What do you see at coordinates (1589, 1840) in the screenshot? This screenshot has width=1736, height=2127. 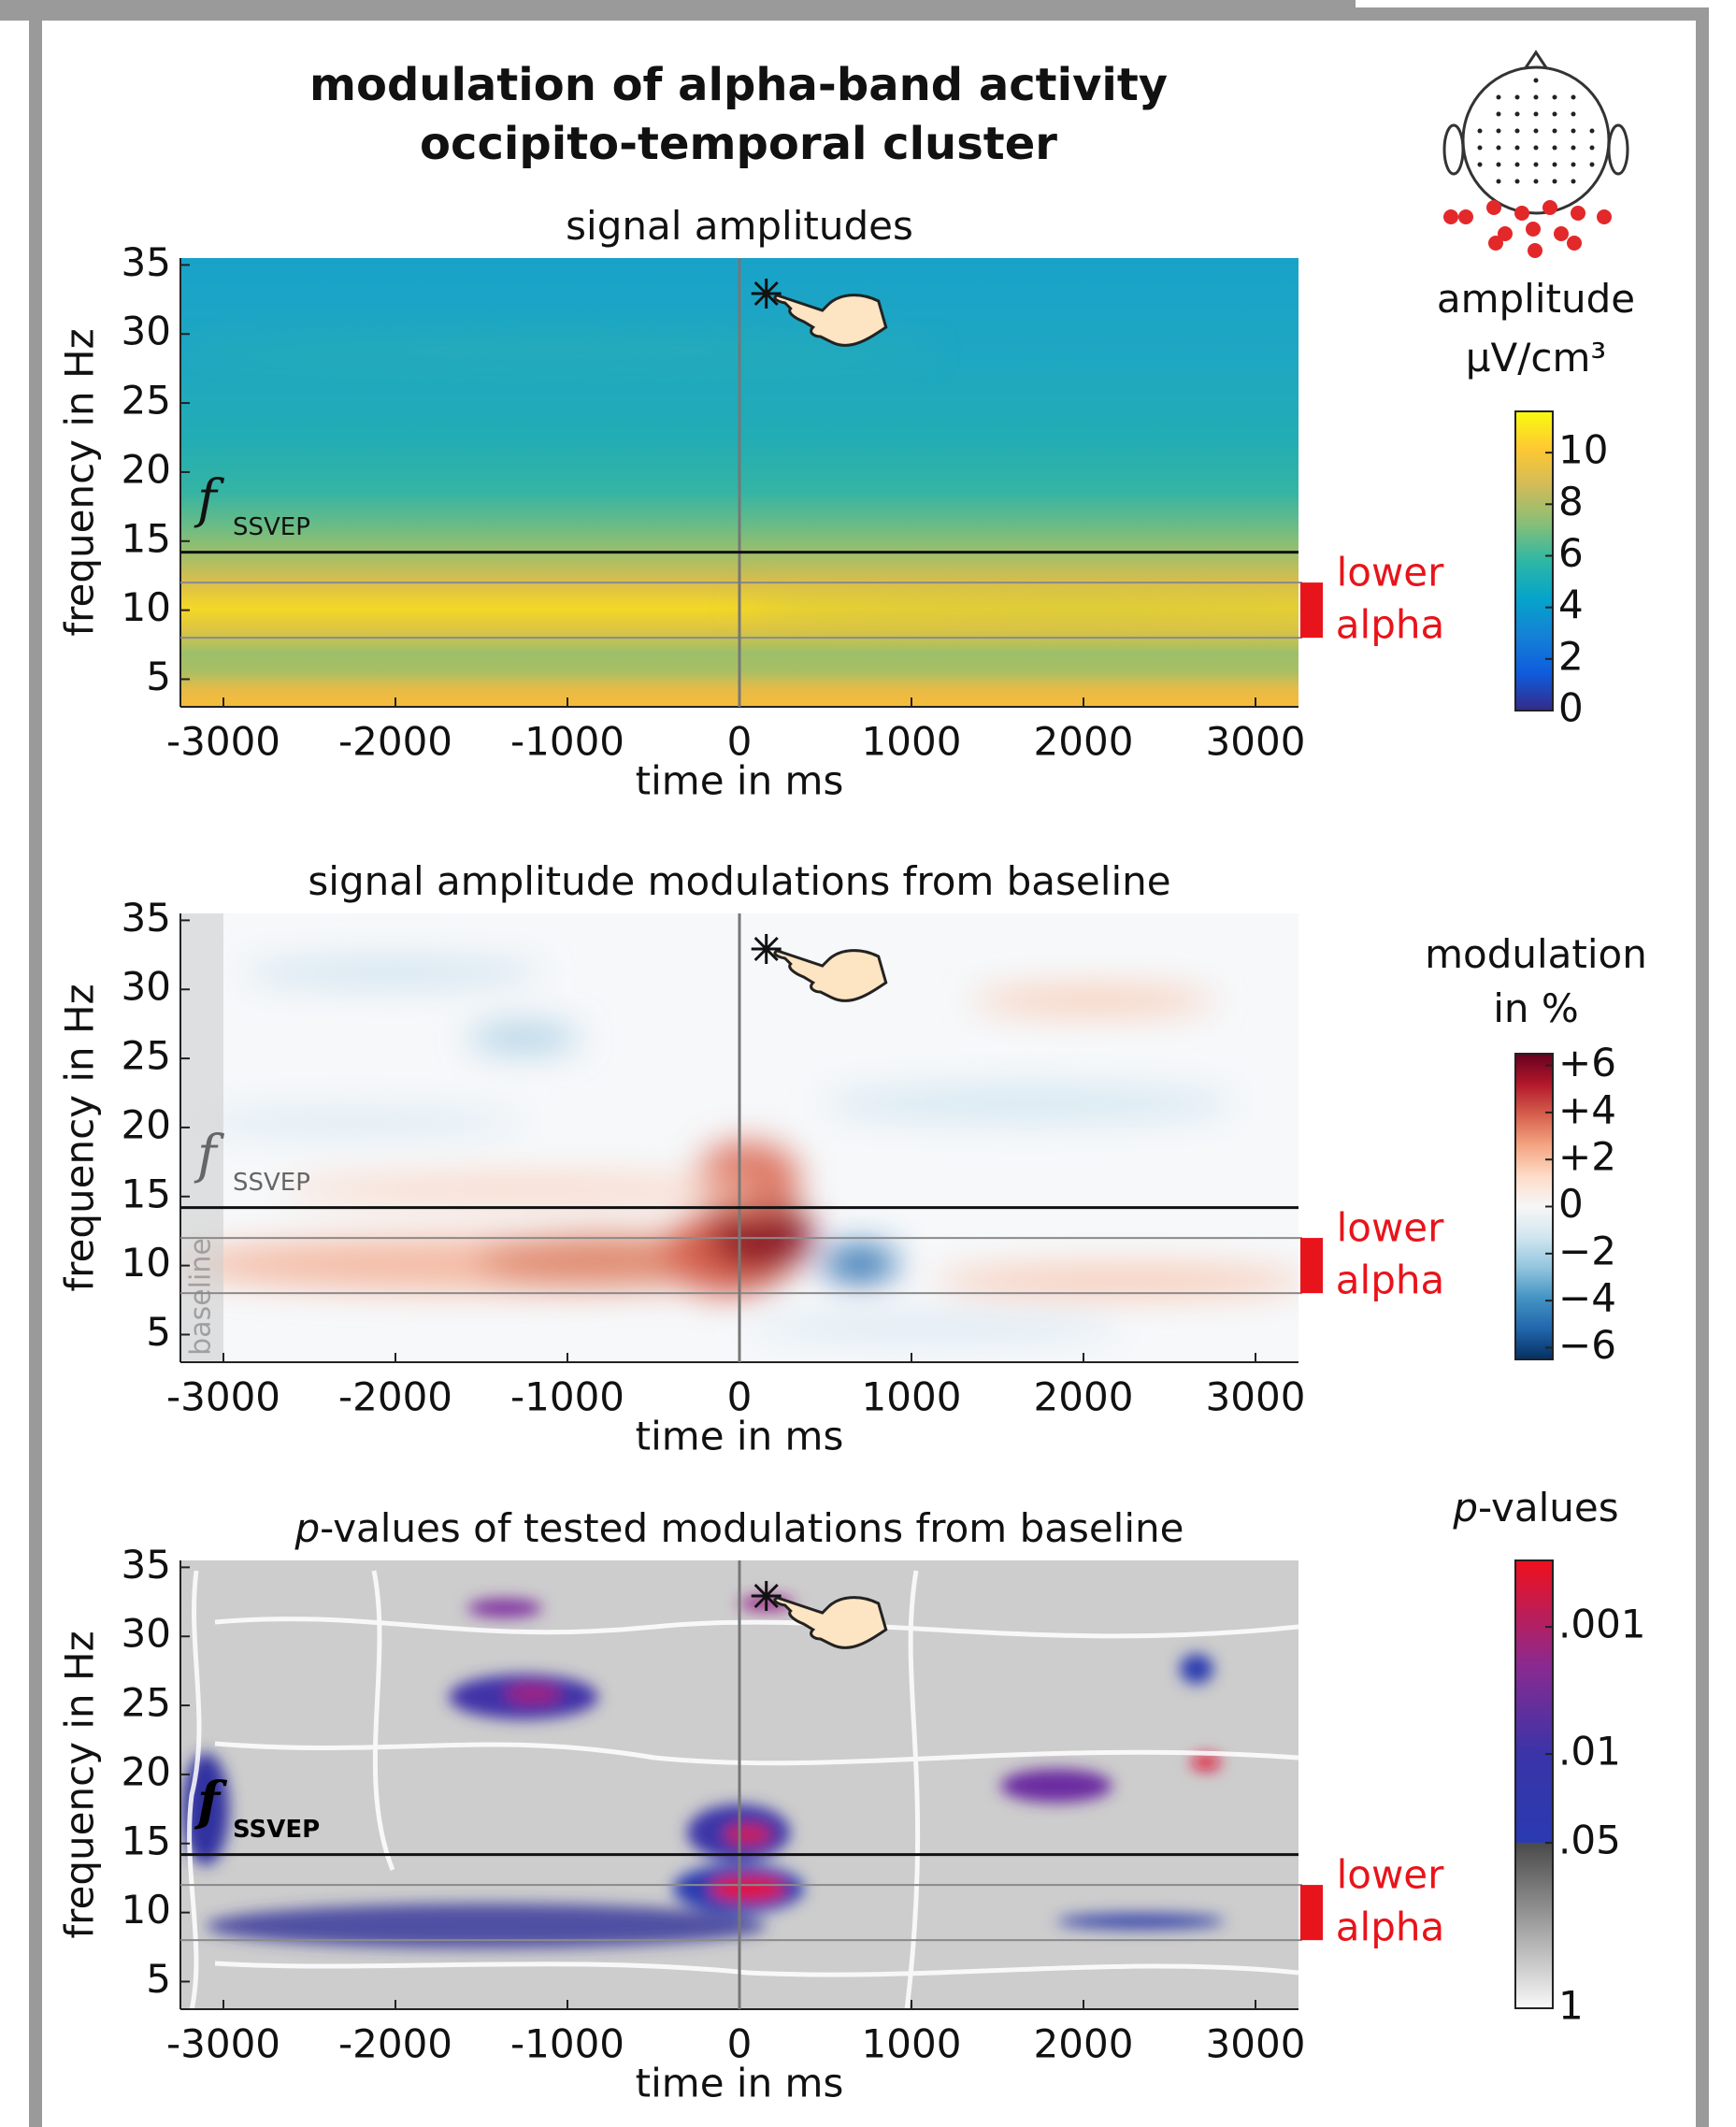 I see `colorbar-tick-label: .05` at bounding box center [1589, 1840].